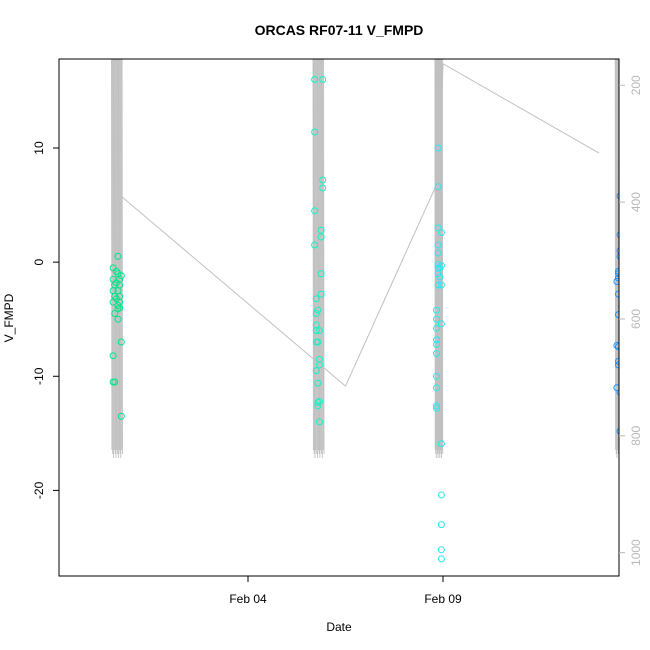  What do you see at coordinates (339, 30) in the screenshot?
I see `chart-title: ORCAS RF07-11 V_FMPD` at bounding box center [339, 30].